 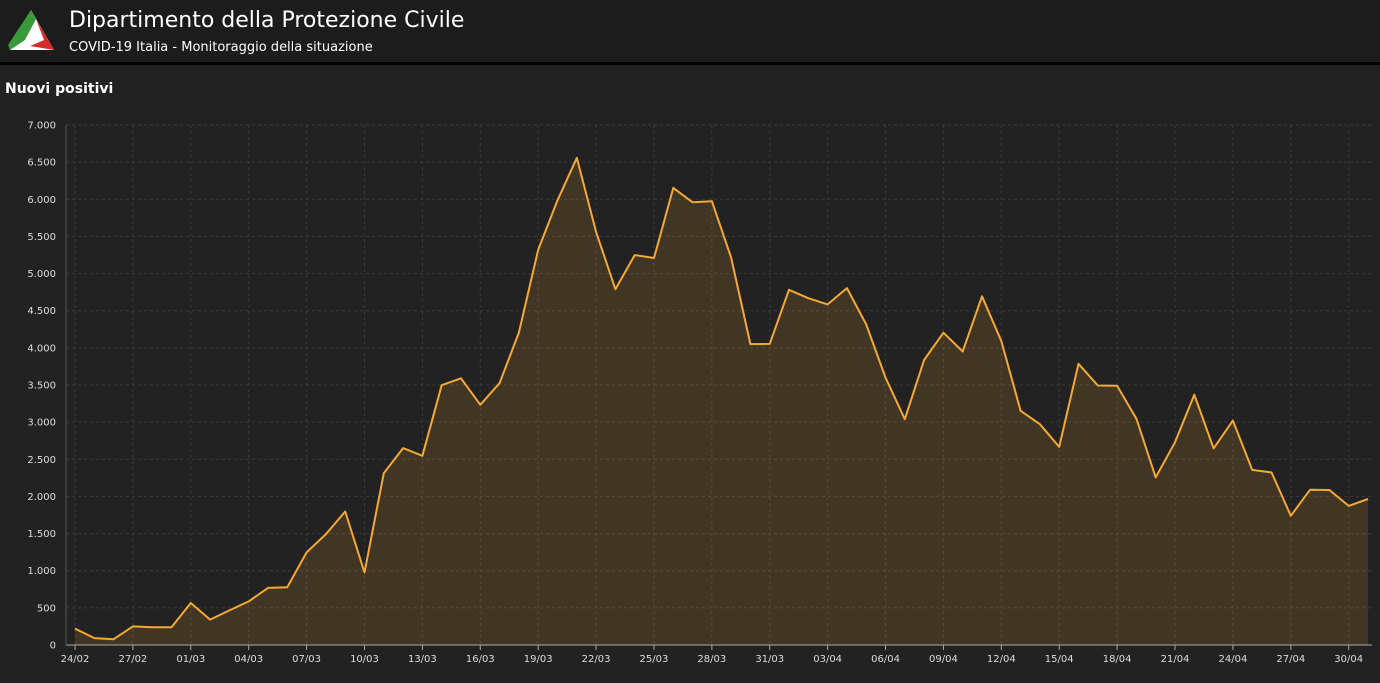 What do you see at coordinates (41, 497) in the screenshot?
I see `y-tick-label: 2.000` at bounding box center [41, 497].